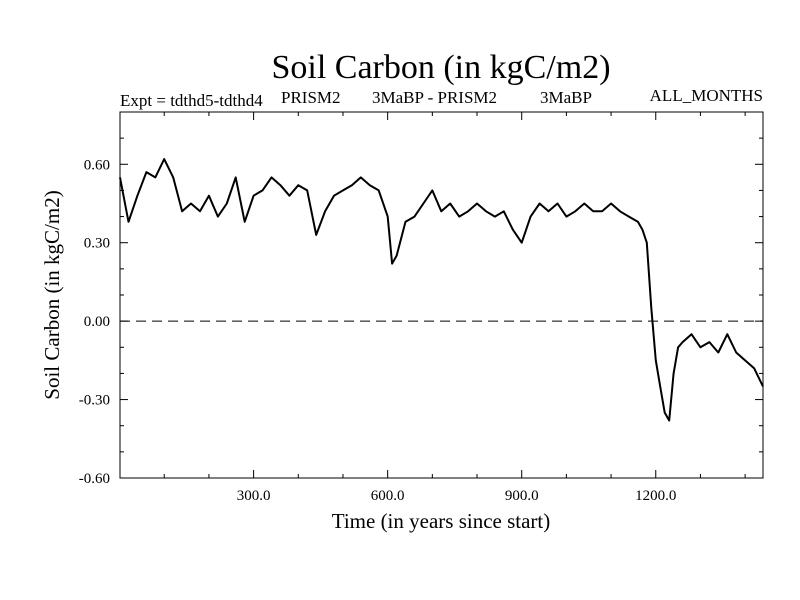  Describe the element at coordinates (191, 100) in the screenshot. I see `subtitle-experiment: Expt = tdthd5-tdthd4` at that location.